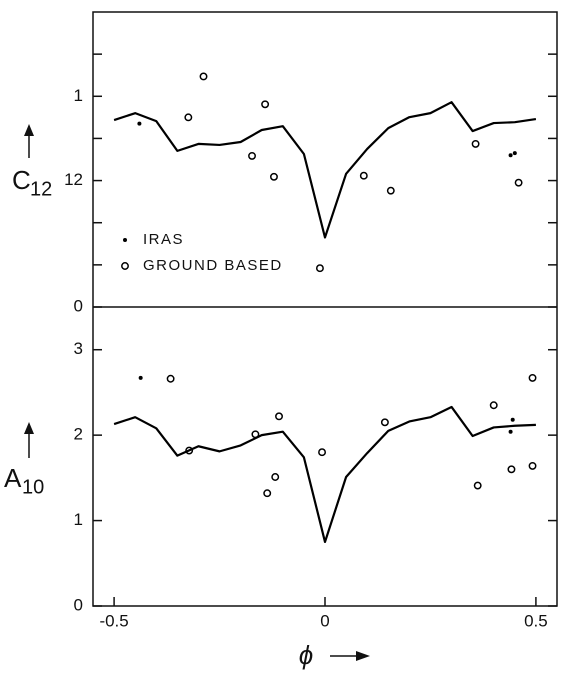  What do you see at coordinates (536, 620) in the screenshot?
I see `x-tick-label: 0.5` at bounding box center [536, 620].